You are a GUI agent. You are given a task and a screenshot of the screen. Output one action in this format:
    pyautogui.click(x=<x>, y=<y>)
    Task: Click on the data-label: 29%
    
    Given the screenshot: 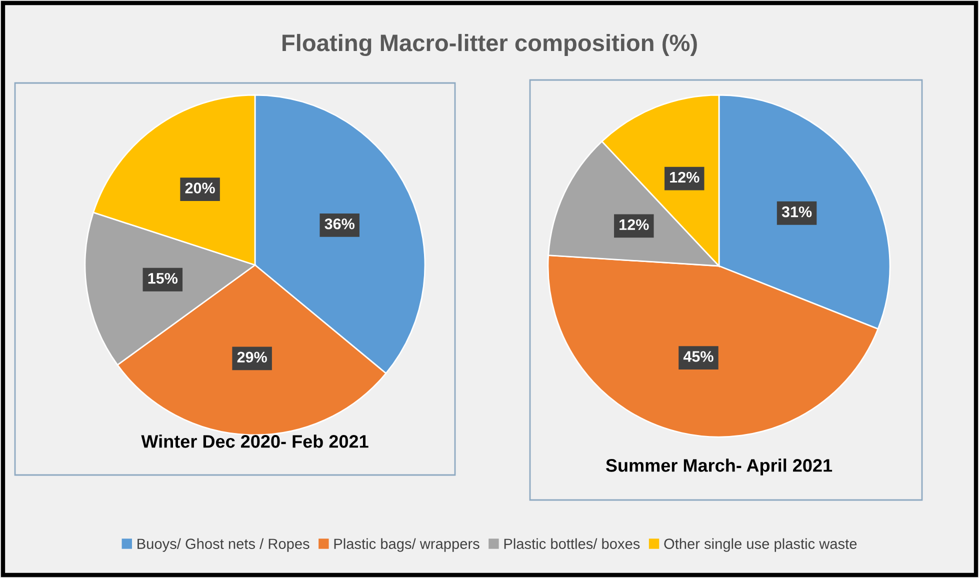 What is the action you would take?
    pyautogui.click(x=252, y=357)
    